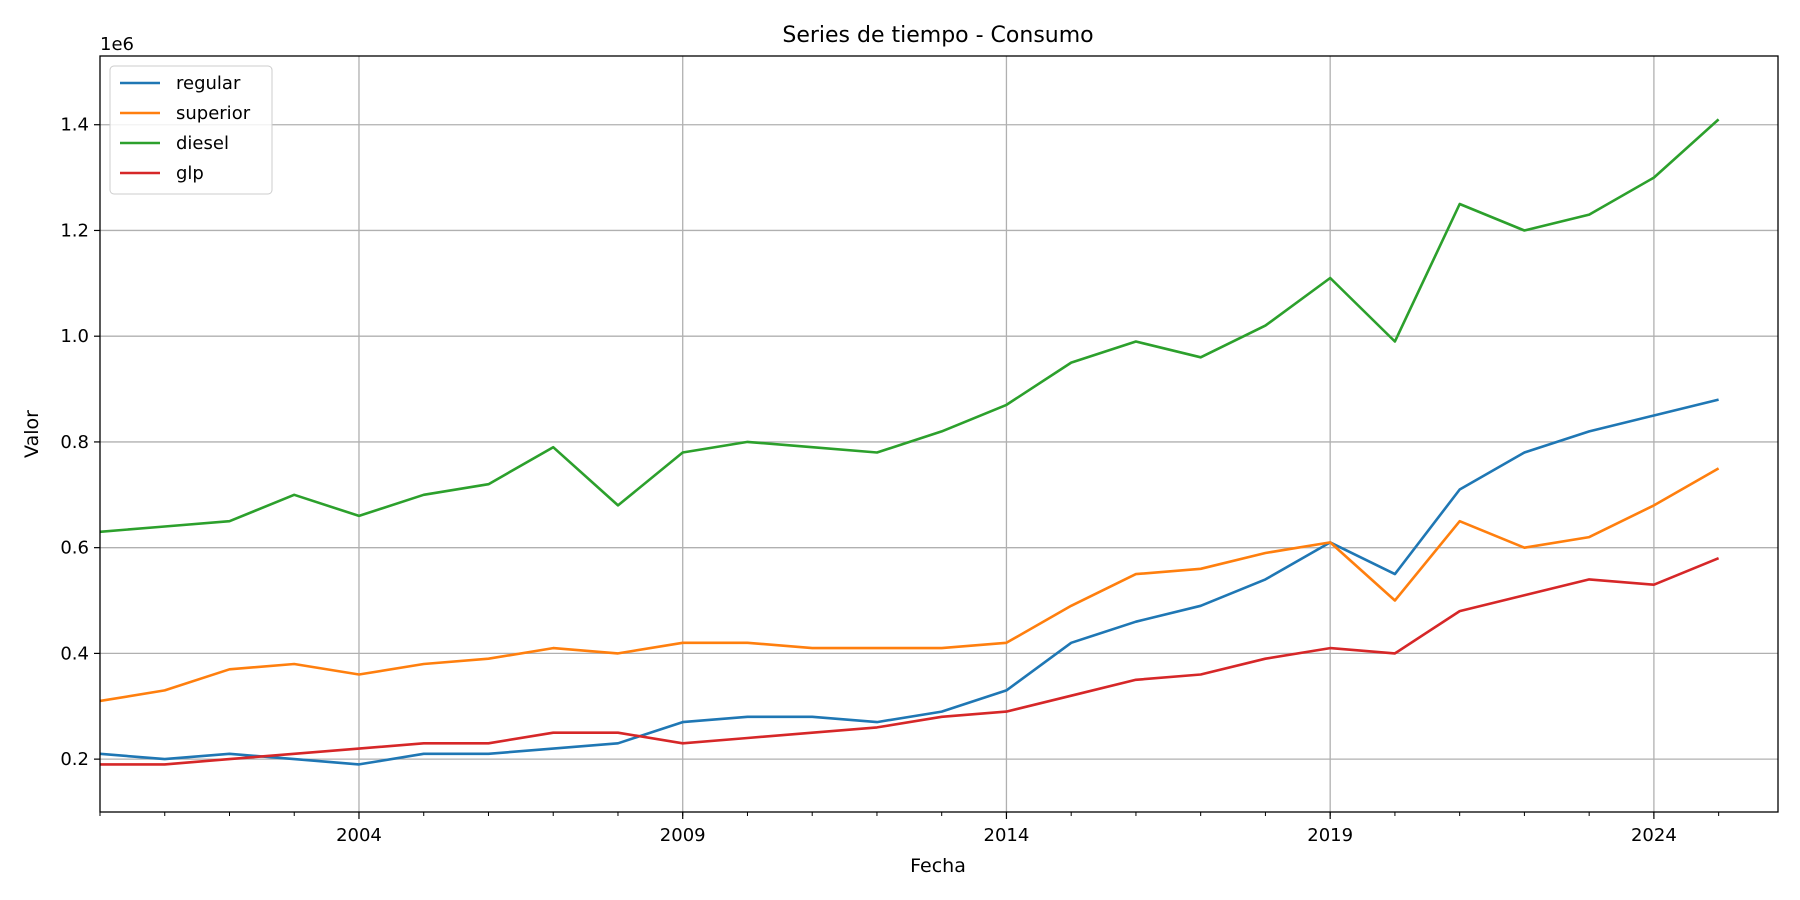  Describe the element at coordinates (74, 759) in the screenshot. I see `y-tick-label: 0.2` at that location.